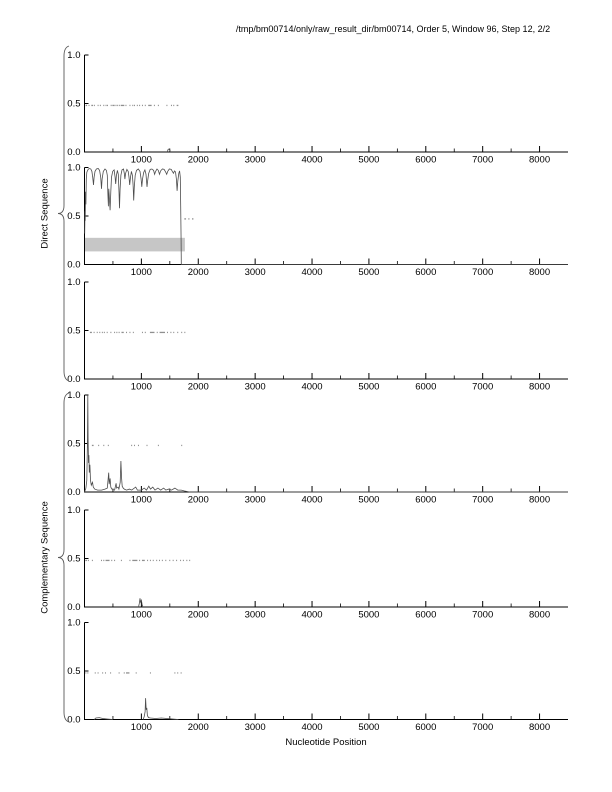  I want to click on complementary-sequence-label: Complementary Sequence, so click(45, 557).